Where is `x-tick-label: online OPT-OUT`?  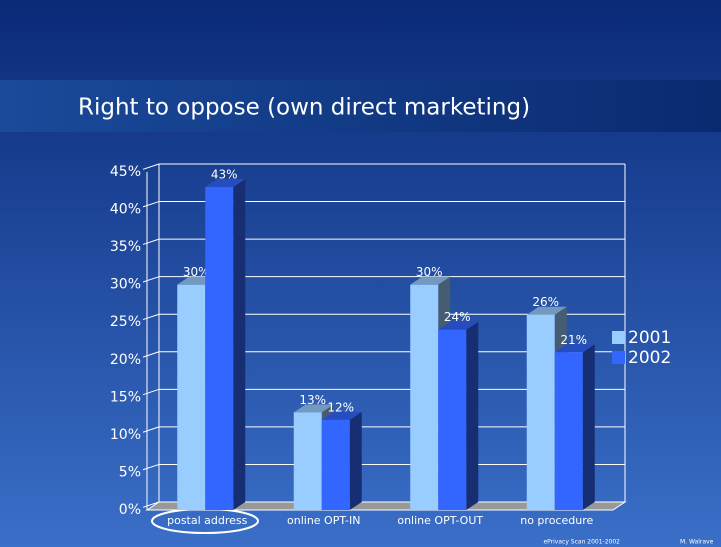 x-tick-label: online OPT-OUT is located at coordinates (440, 520).